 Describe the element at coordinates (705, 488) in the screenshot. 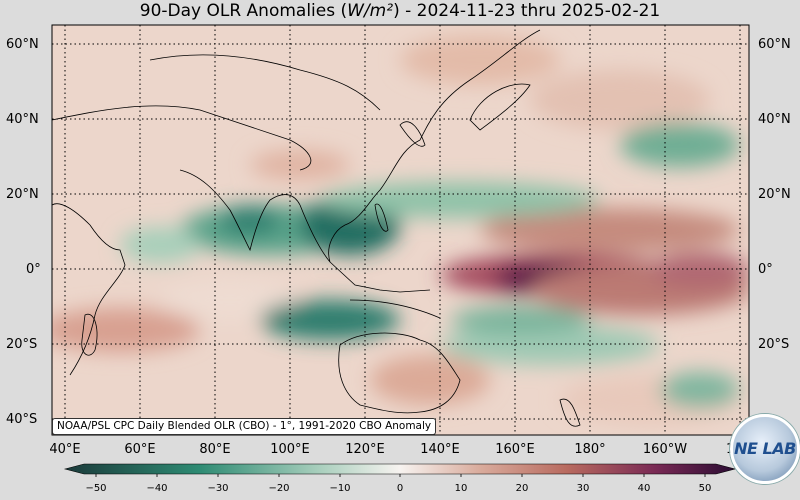

I see `colorbar-tick-label: 50` at that location.